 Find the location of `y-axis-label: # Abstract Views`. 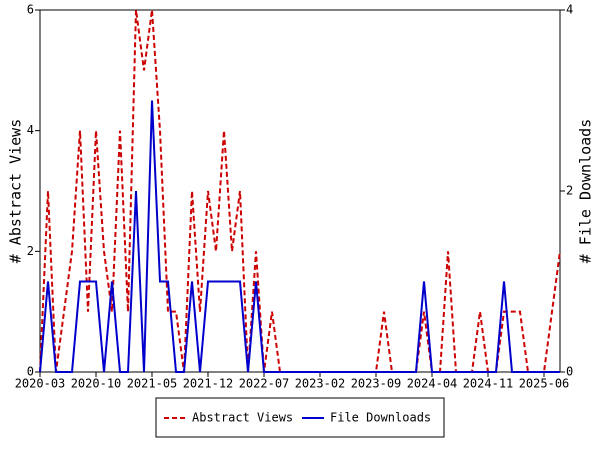

y-axis-label: # Abstract Views is located at coordinates (16, 191).